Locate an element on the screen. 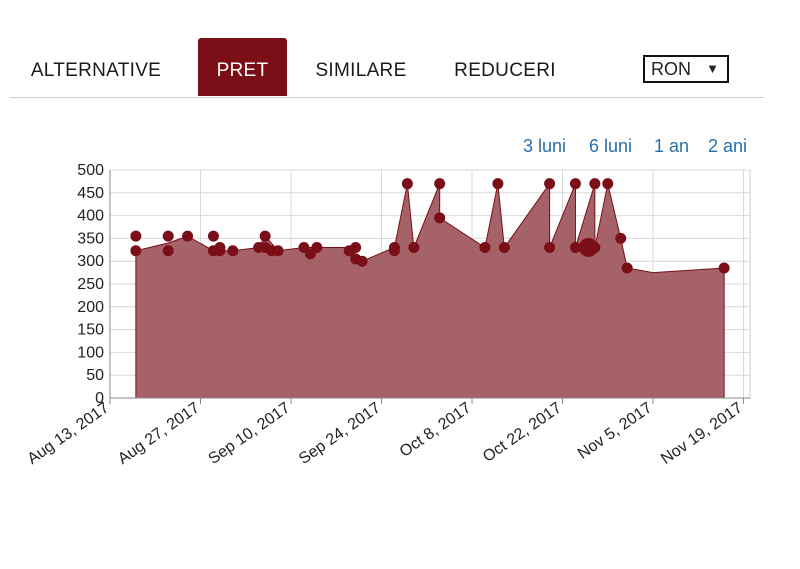 The width and height of the screenshot is (800, 569). x-tick-label: Nov 5, 2017 is located at coordinates (615, 430).